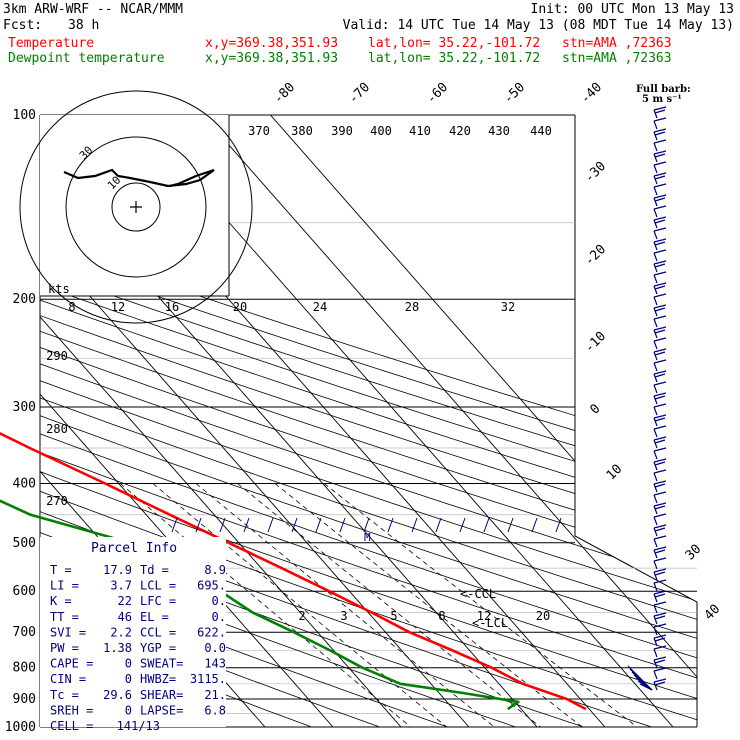 This screenshot has width=740, height=740. What do you see at coordinates (117, 648) in the screenshot?
I see `parcel-param-value: 1.38` at bounding box center [117, 648].